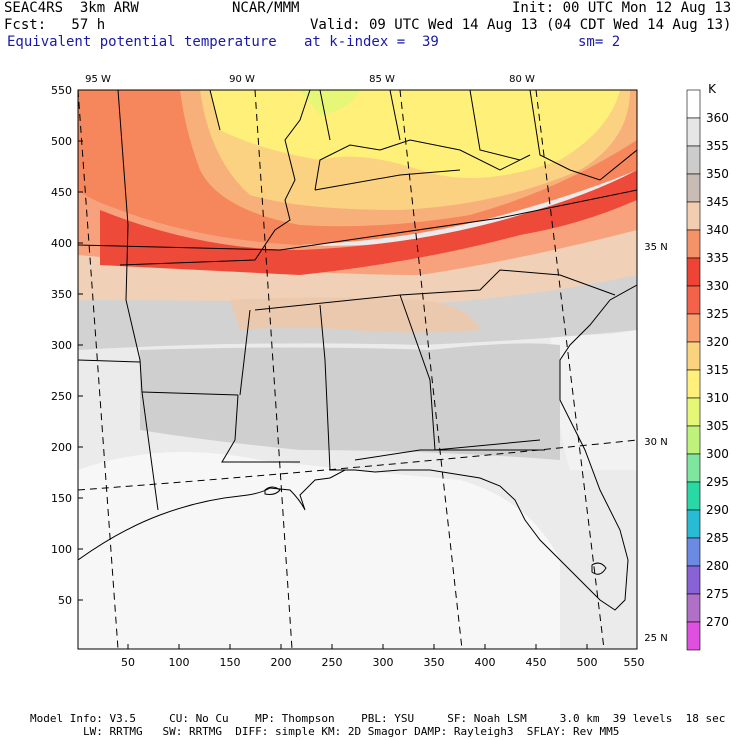 The height and width of the screenshot is (740, 740). I want to click on colorbar-level-label: 285, so click(717, 538).